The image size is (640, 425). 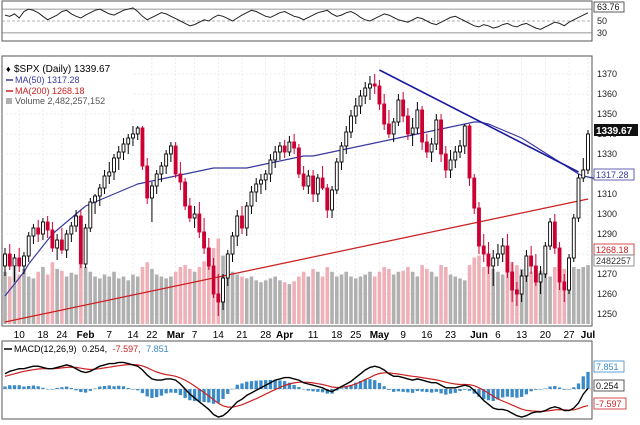 What do you see at coordinates (313, 21) in the screenshot?
I see `rsi-panel: 705030 63.76` at bounding box center [313, 21].